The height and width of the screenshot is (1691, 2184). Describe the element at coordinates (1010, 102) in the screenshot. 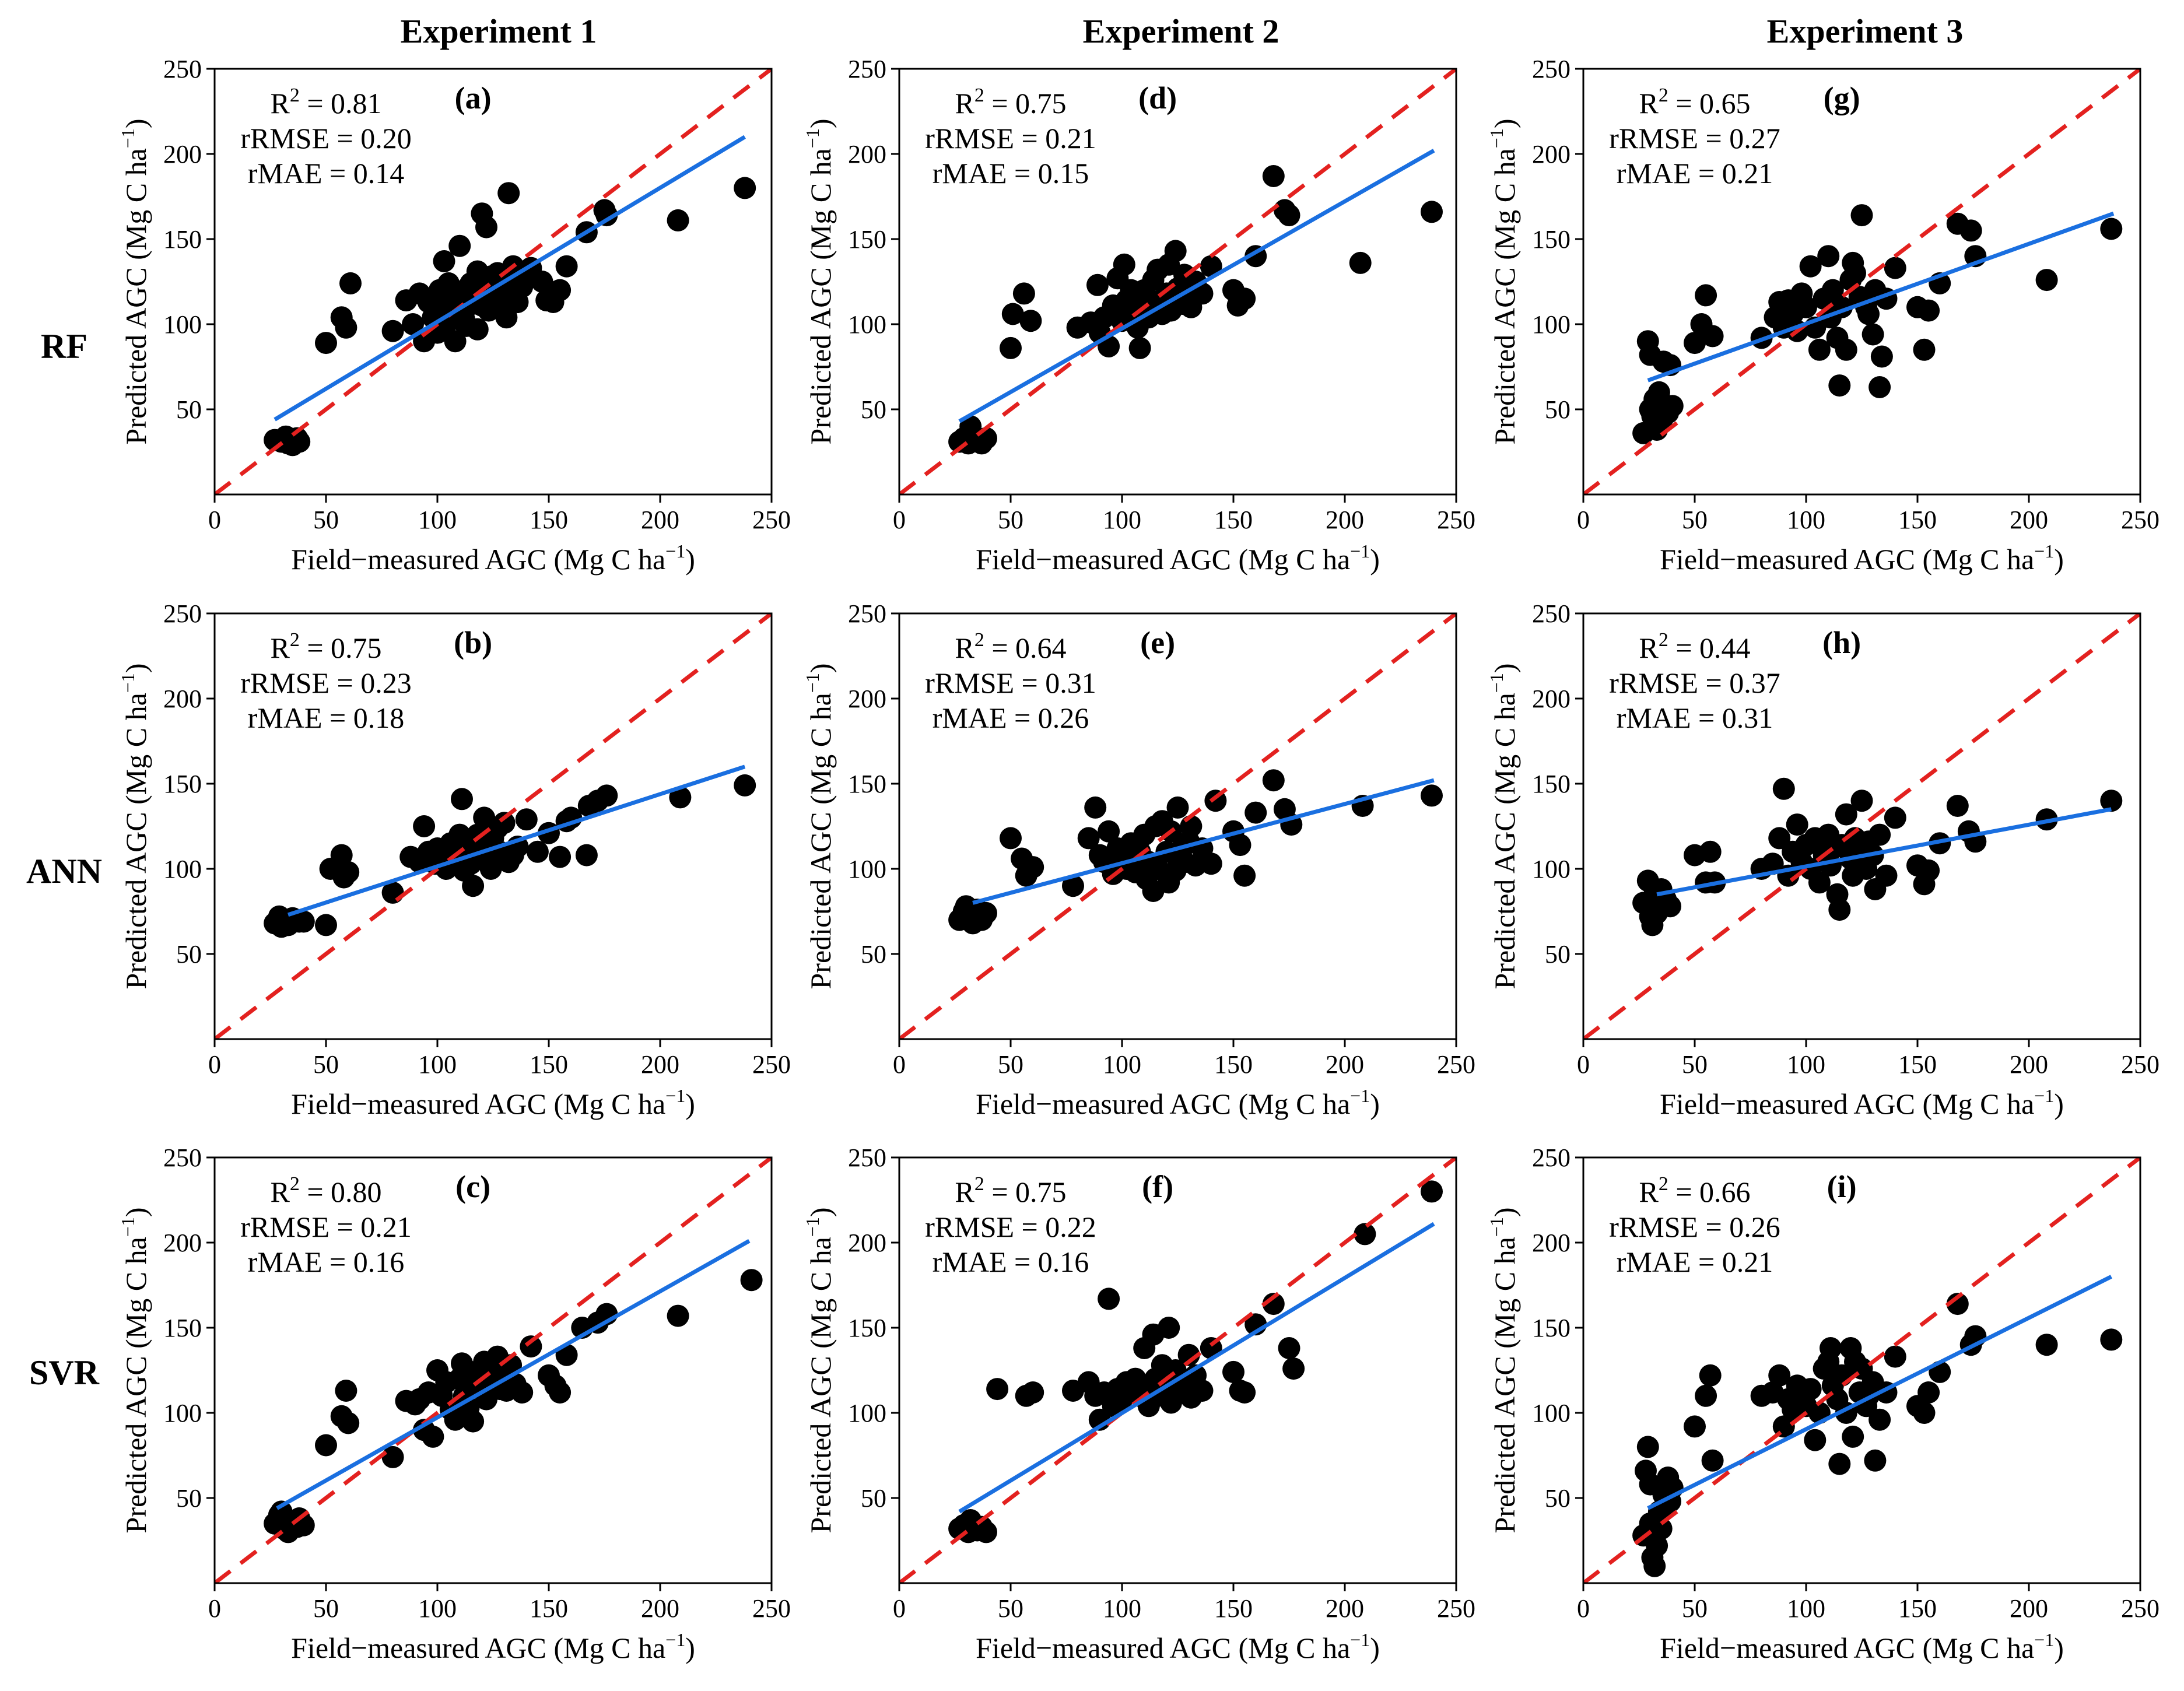

I see `stat-r2: R2 = 0.75` at that location.